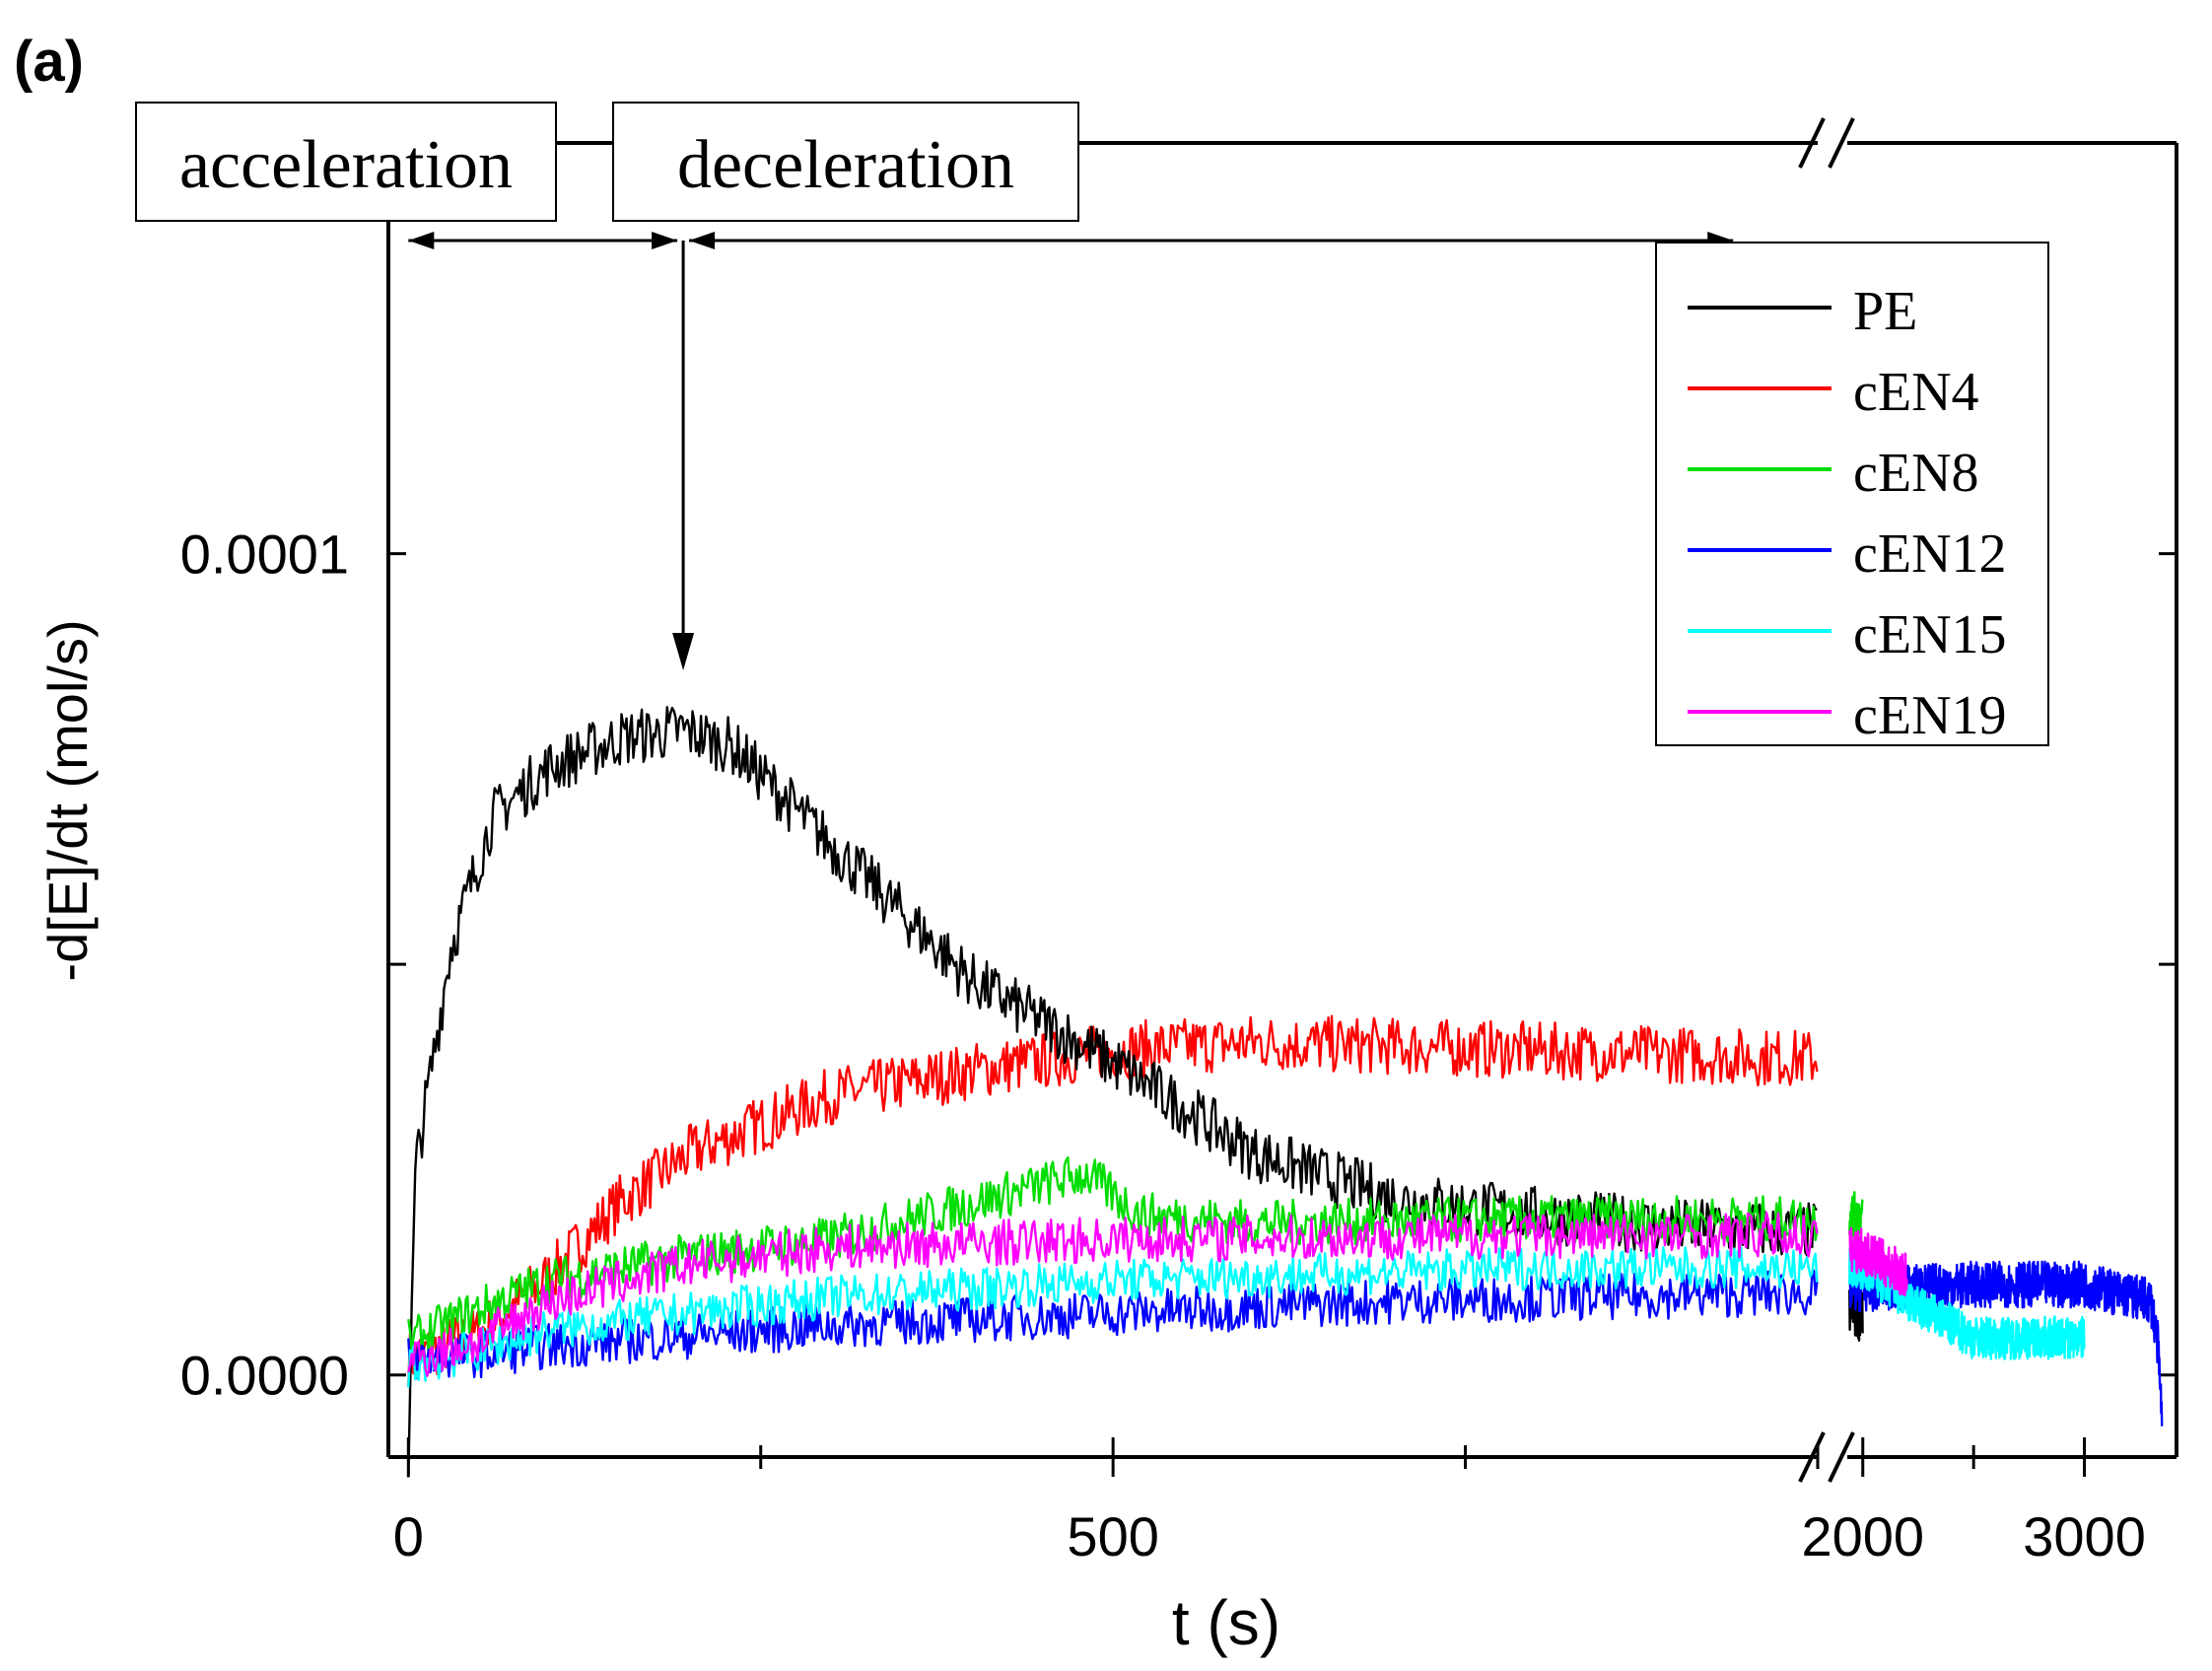  What do you see at coordinates (422, 241) in the screenshot?
I see `acceleration-arrow-head-left` at bounding box center [422, 241].